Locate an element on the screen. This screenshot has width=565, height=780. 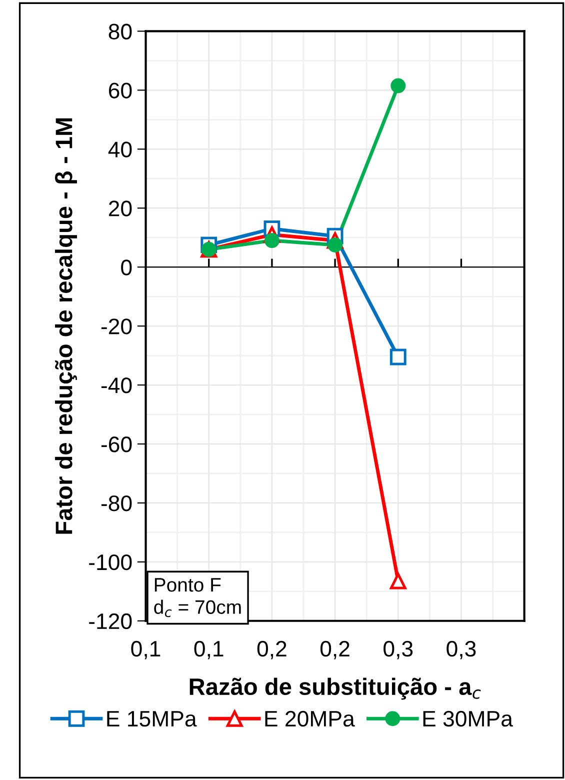
annotation: Ponto F d$_{c}$ = 70cm is located at coordinates (197, 598).